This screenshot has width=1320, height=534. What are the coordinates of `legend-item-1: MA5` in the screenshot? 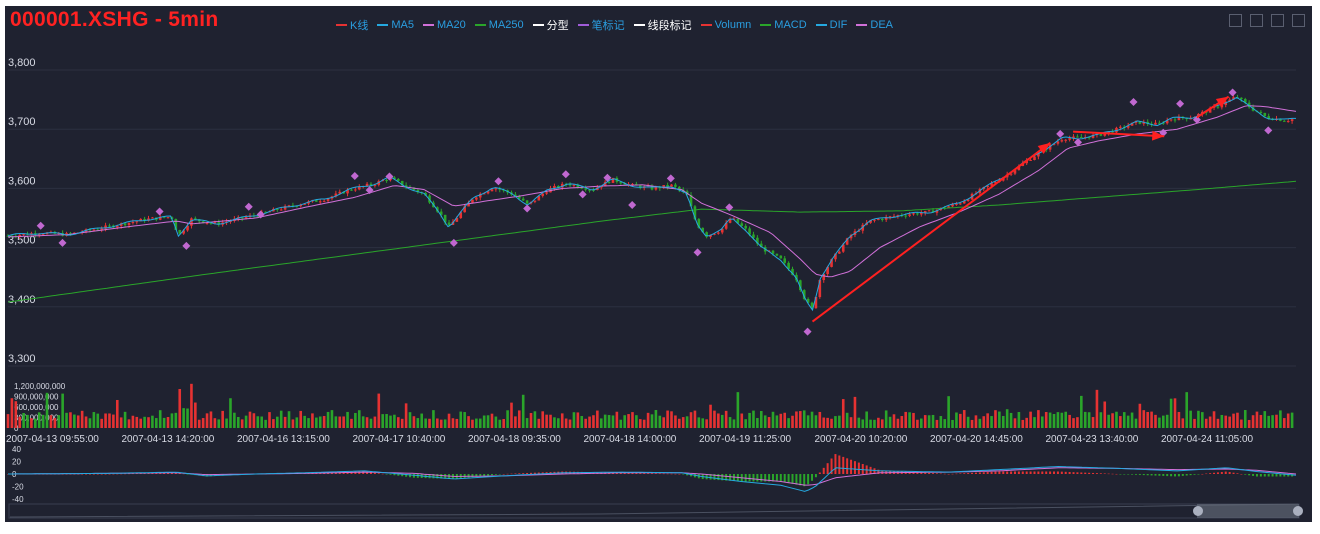 It's located at (395, 25).